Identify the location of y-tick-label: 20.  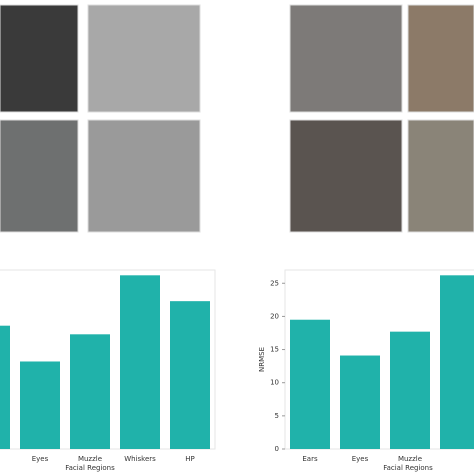
(274, 316).